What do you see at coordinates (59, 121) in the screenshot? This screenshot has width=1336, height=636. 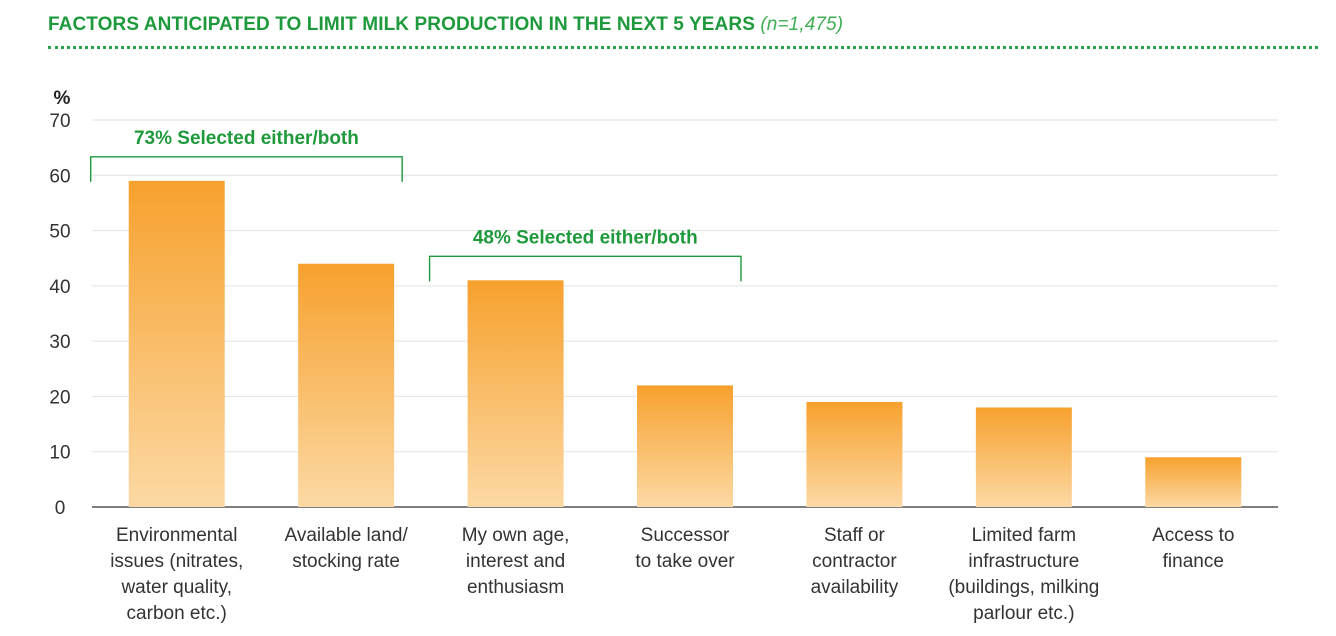 I see `y-tick-label: 70` at bounding box center [59, 121].